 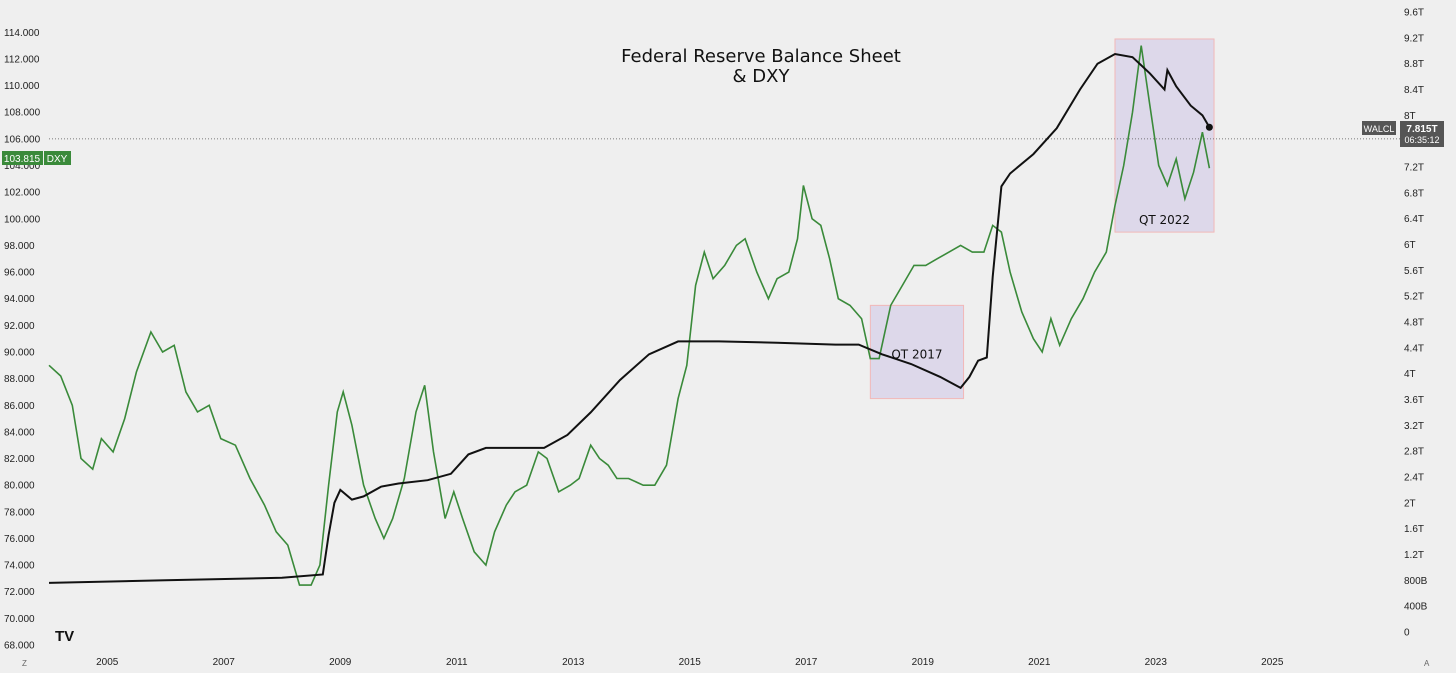 What do you see at coordinates (1414, 297) in the screenshot?
I see `right-tick-label: 5.2T` at bounding box center [1414, 297].